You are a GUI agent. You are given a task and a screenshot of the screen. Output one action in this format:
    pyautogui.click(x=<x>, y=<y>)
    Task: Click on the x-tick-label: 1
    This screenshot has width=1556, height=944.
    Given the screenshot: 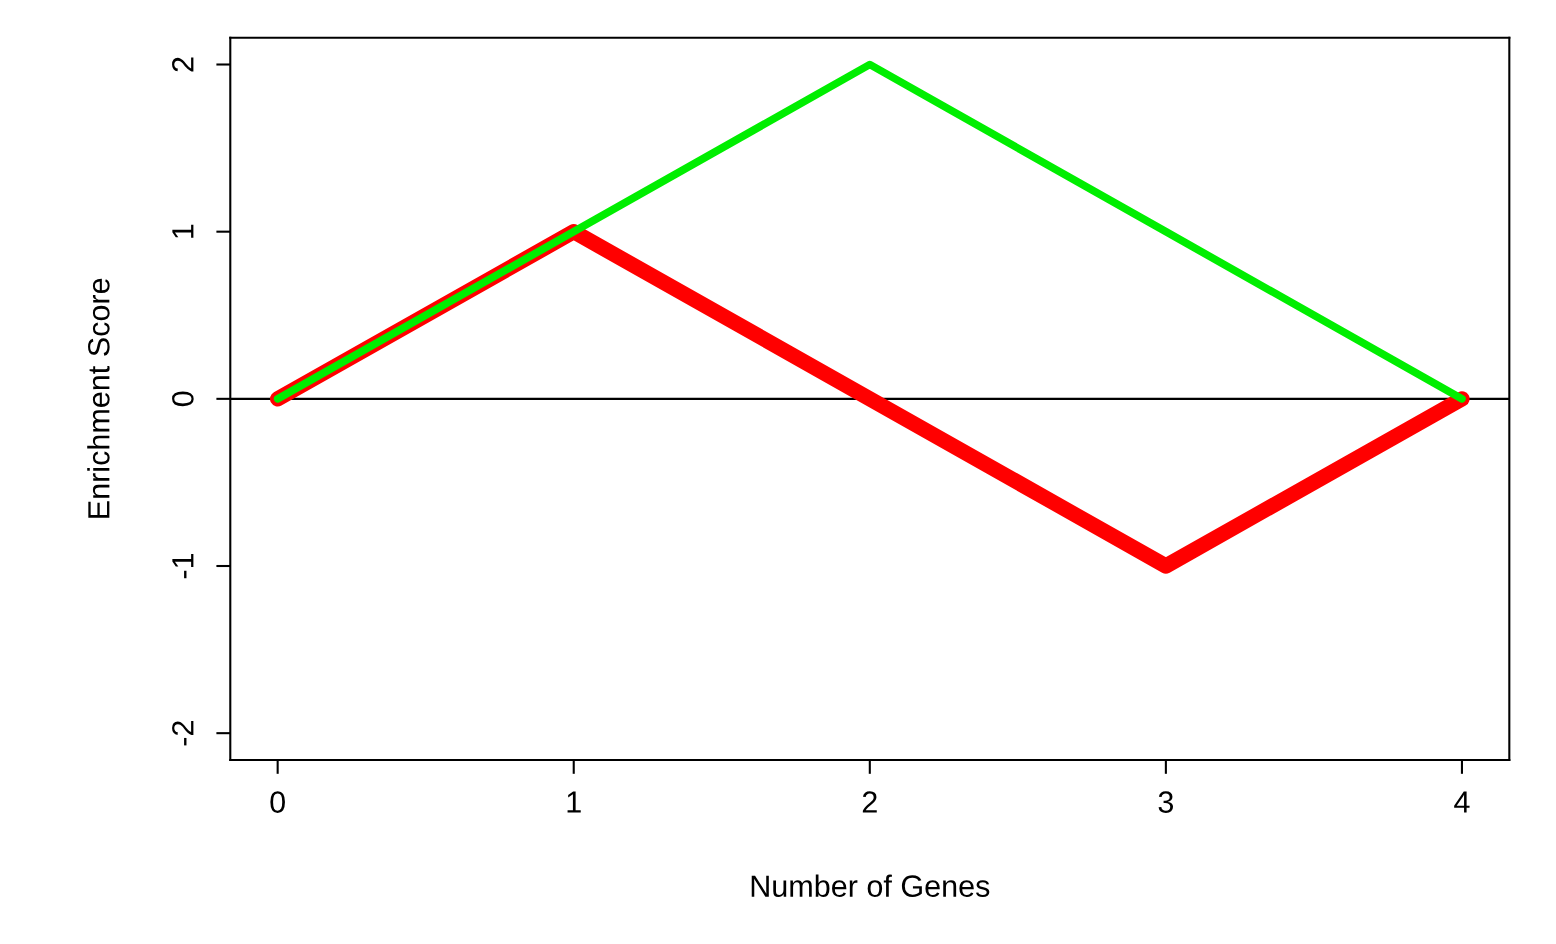 What is the action you would take?
    pyautogui.click(x=574, y=802)
    